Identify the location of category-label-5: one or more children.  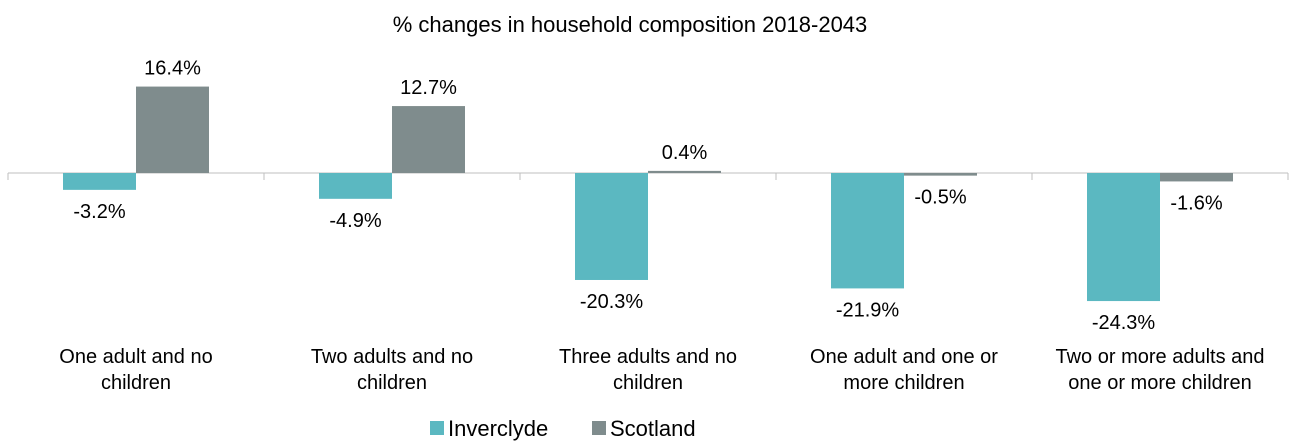
(1159, 383).